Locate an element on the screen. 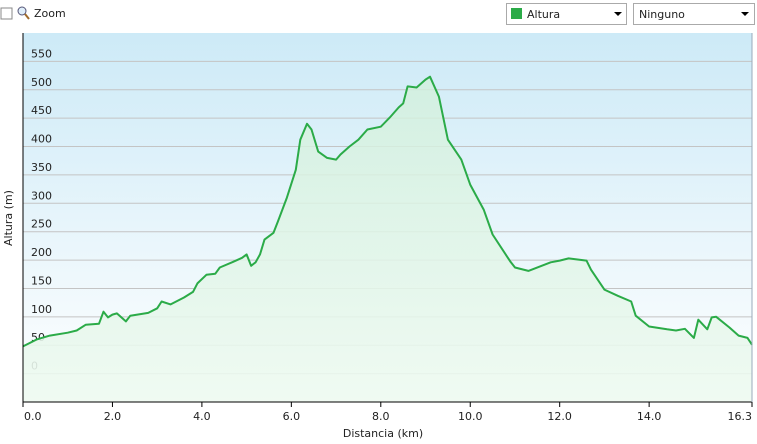 The height and width of the screenshot is (444, 757). zoom-label: Zoom is located at coordinates (50, 13).